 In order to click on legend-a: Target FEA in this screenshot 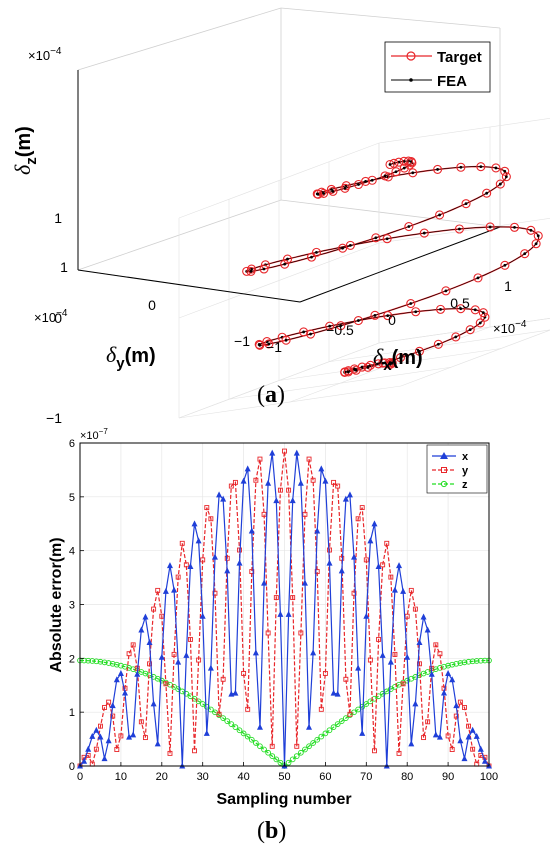, I will do `click(437, 67)`.